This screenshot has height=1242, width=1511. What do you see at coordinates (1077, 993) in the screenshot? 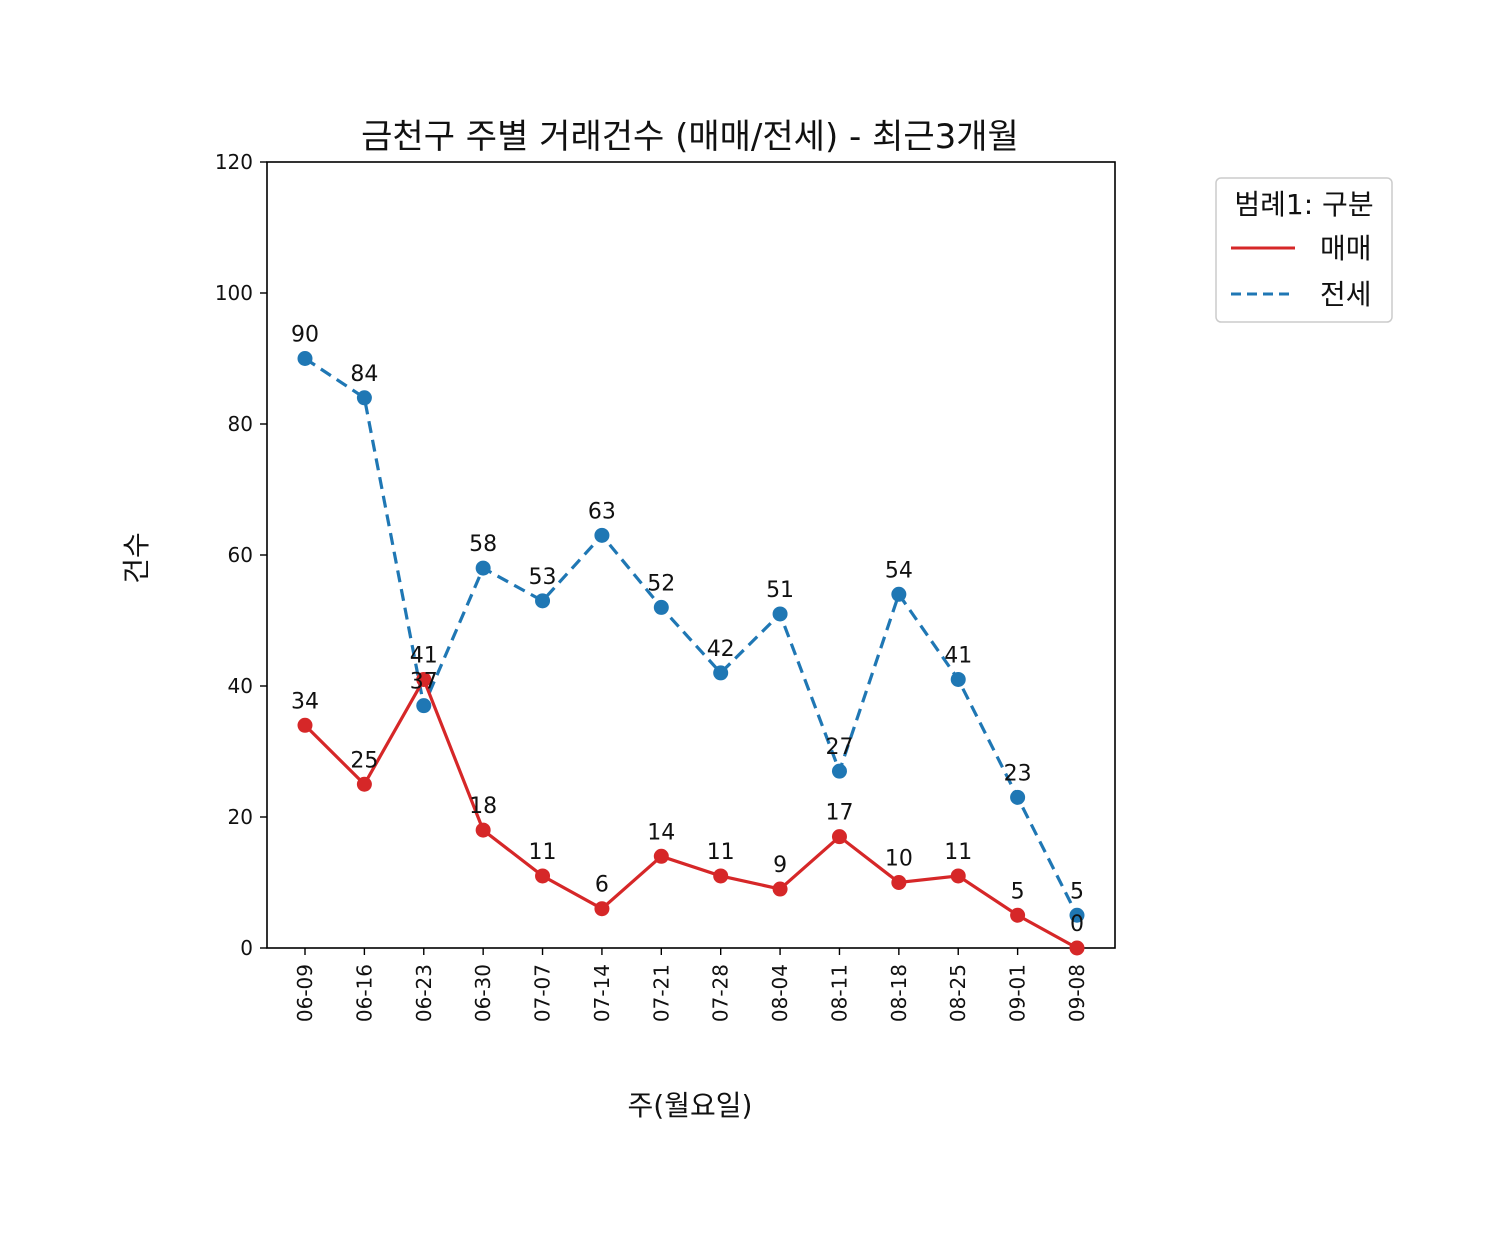
I see `x-tick-label: 09-08` at bounding box center [1077, 993].